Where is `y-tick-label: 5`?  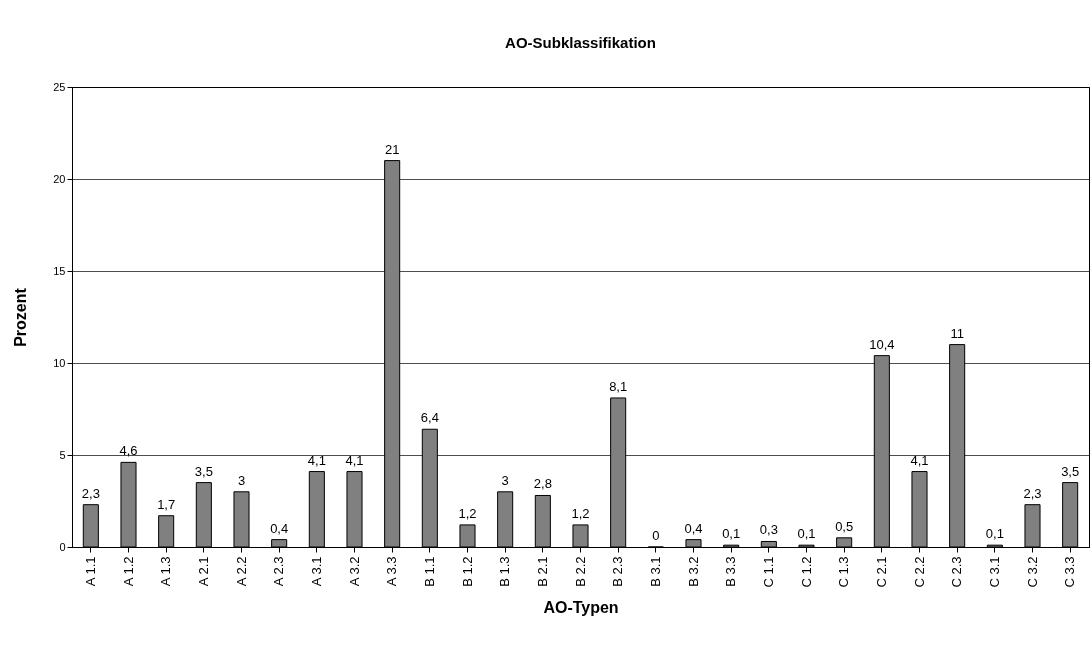
y-tick-label: 5 is located at coordinates (62, 454).